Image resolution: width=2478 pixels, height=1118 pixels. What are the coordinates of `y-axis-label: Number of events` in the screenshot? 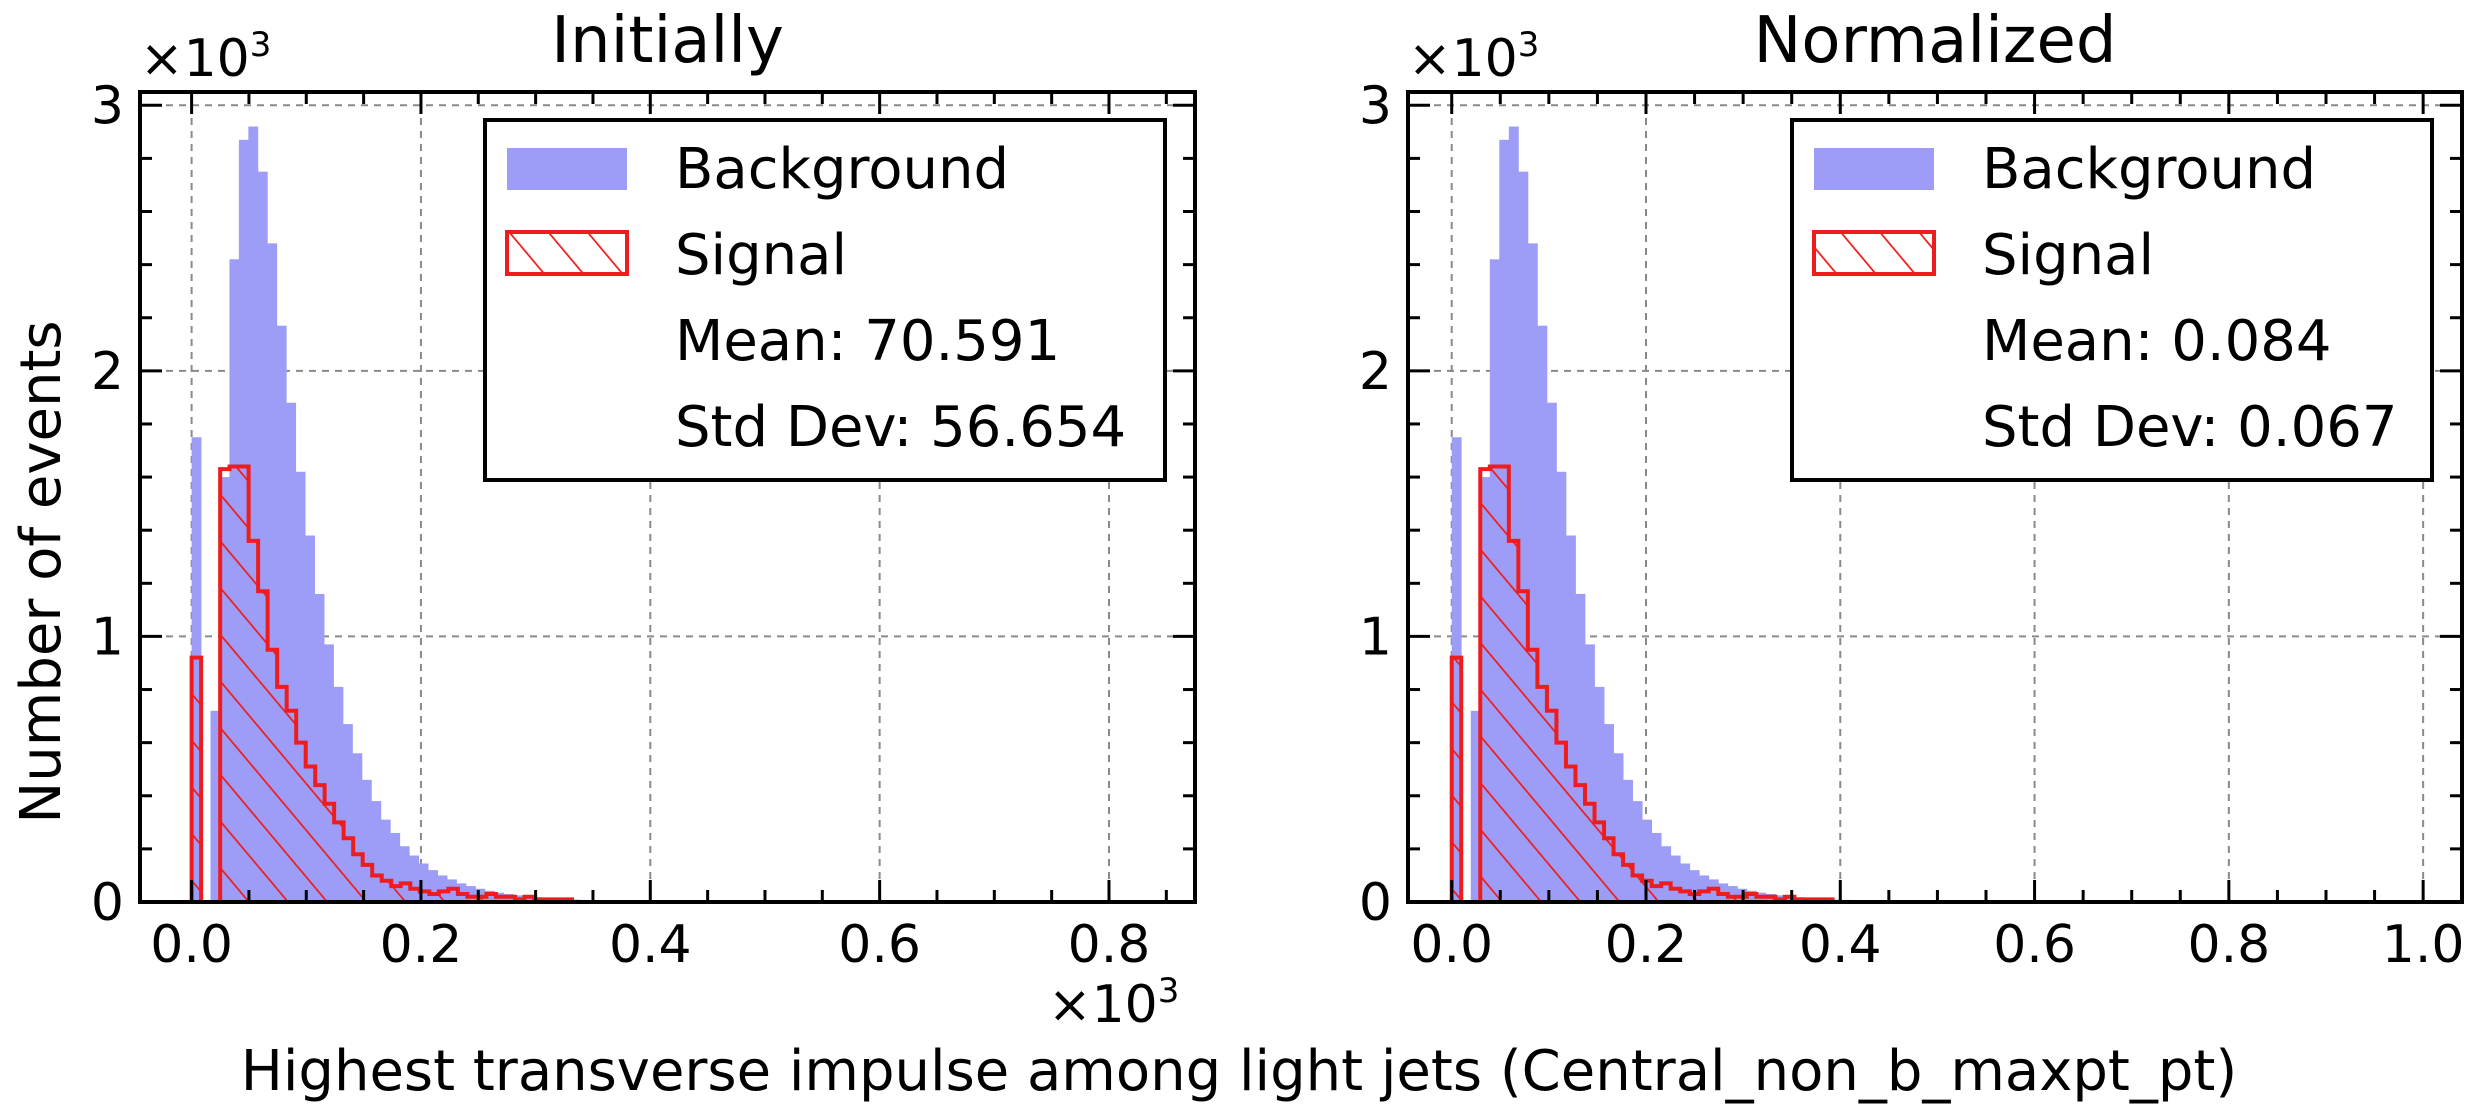 It's located at (41, 571).